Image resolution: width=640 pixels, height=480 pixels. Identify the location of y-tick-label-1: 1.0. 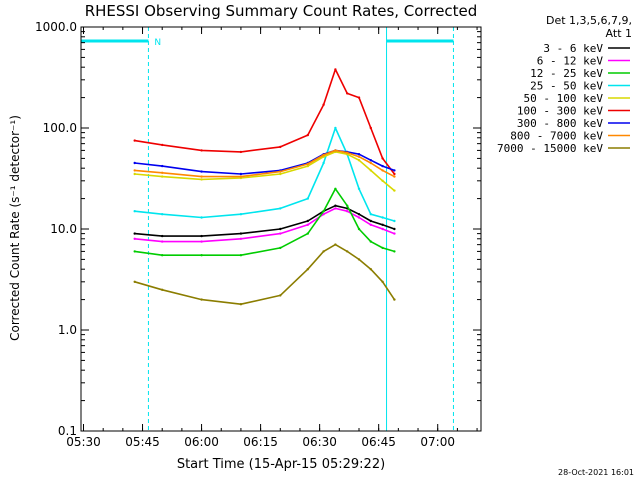
(67, 330).